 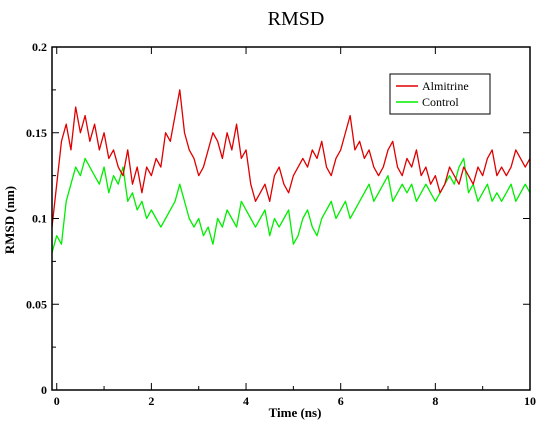 I want to click on x-tick-label: 8, so click(x=435, y=401).